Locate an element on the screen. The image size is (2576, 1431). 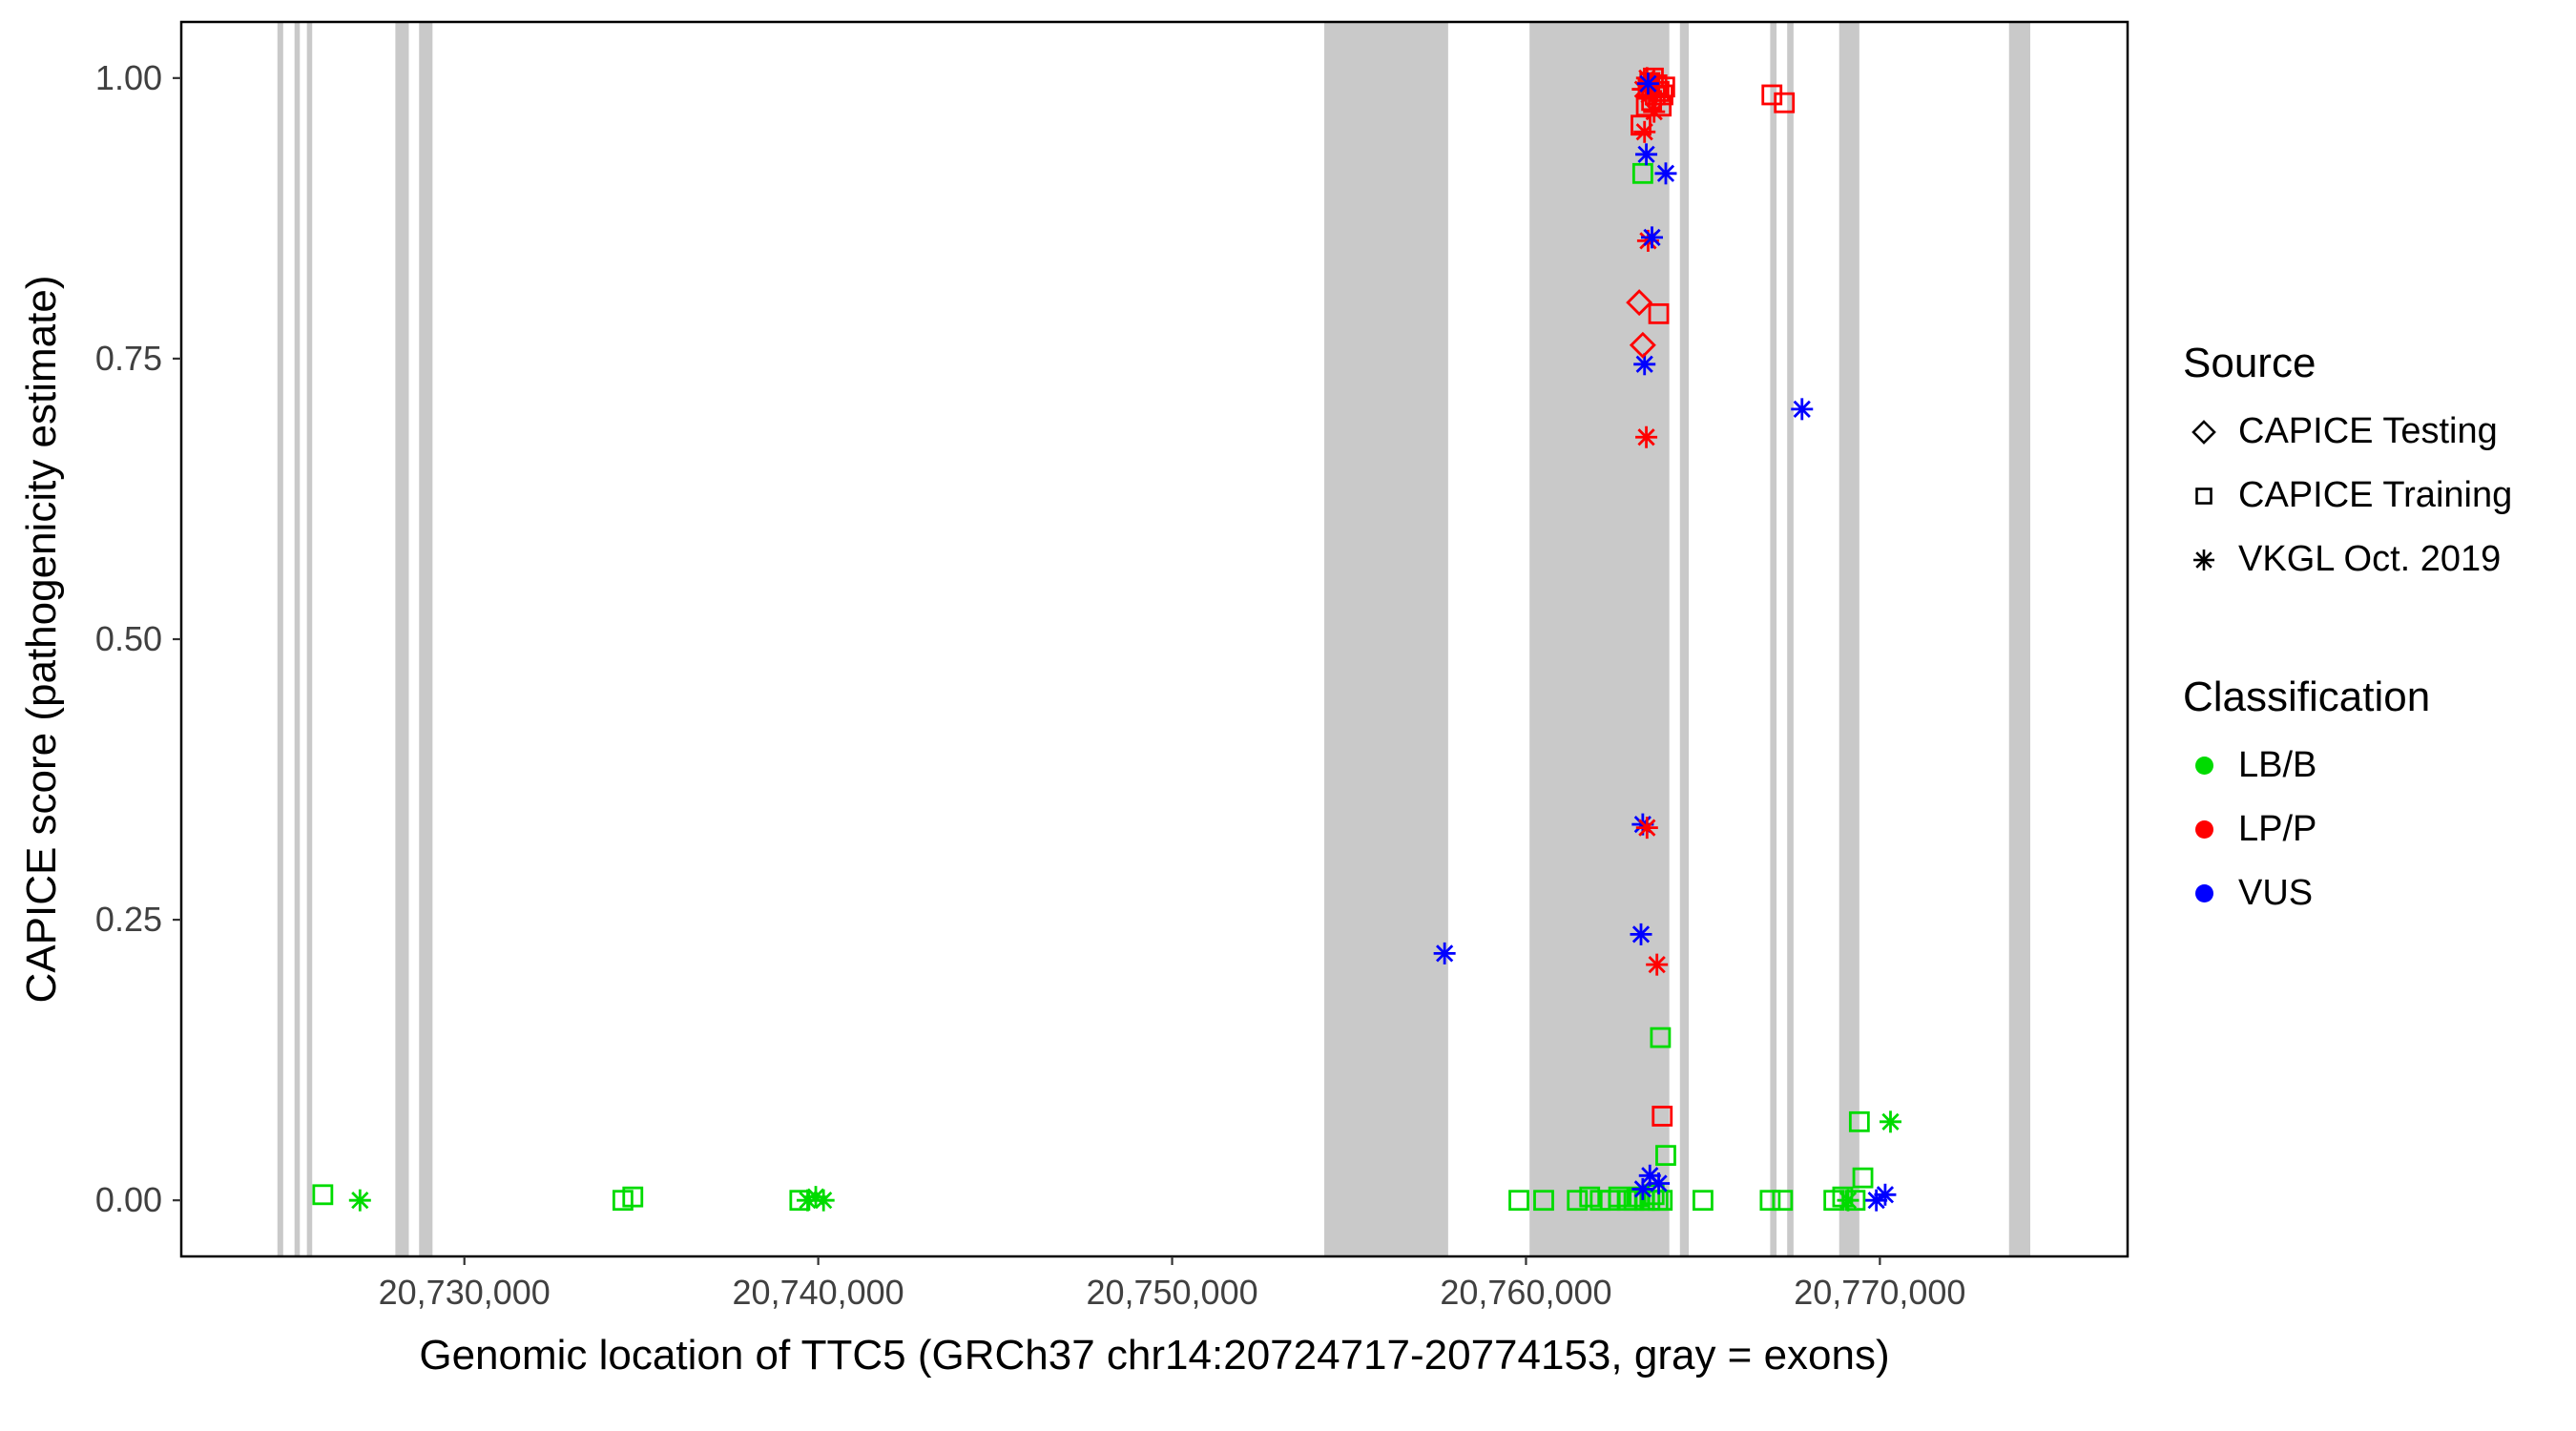
legend-item-label: VKGL Oct. 2019 is located at coordinates (2370, 559).